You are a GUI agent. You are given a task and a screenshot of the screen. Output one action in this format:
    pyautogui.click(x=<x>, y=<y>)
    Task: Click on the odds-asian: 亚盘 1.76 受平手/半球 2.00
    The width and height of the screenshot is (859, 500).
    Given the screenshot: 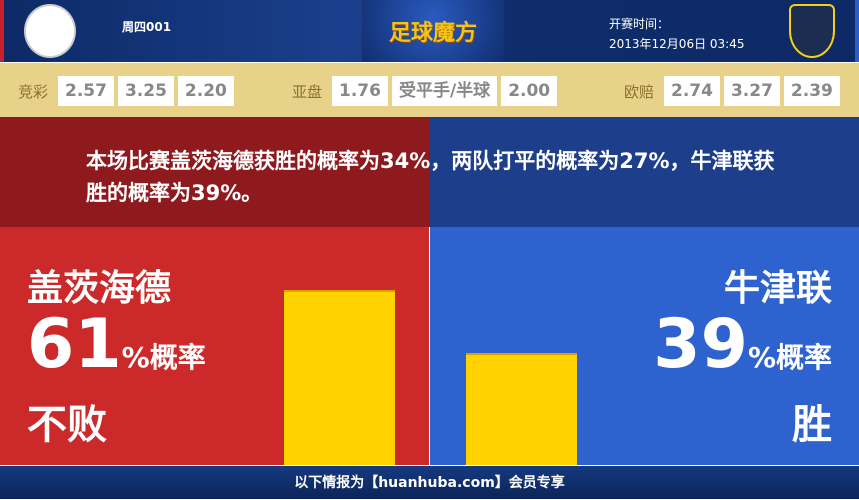 What is the action you would take?
    pyautogui.click(x=425, y=91)
    